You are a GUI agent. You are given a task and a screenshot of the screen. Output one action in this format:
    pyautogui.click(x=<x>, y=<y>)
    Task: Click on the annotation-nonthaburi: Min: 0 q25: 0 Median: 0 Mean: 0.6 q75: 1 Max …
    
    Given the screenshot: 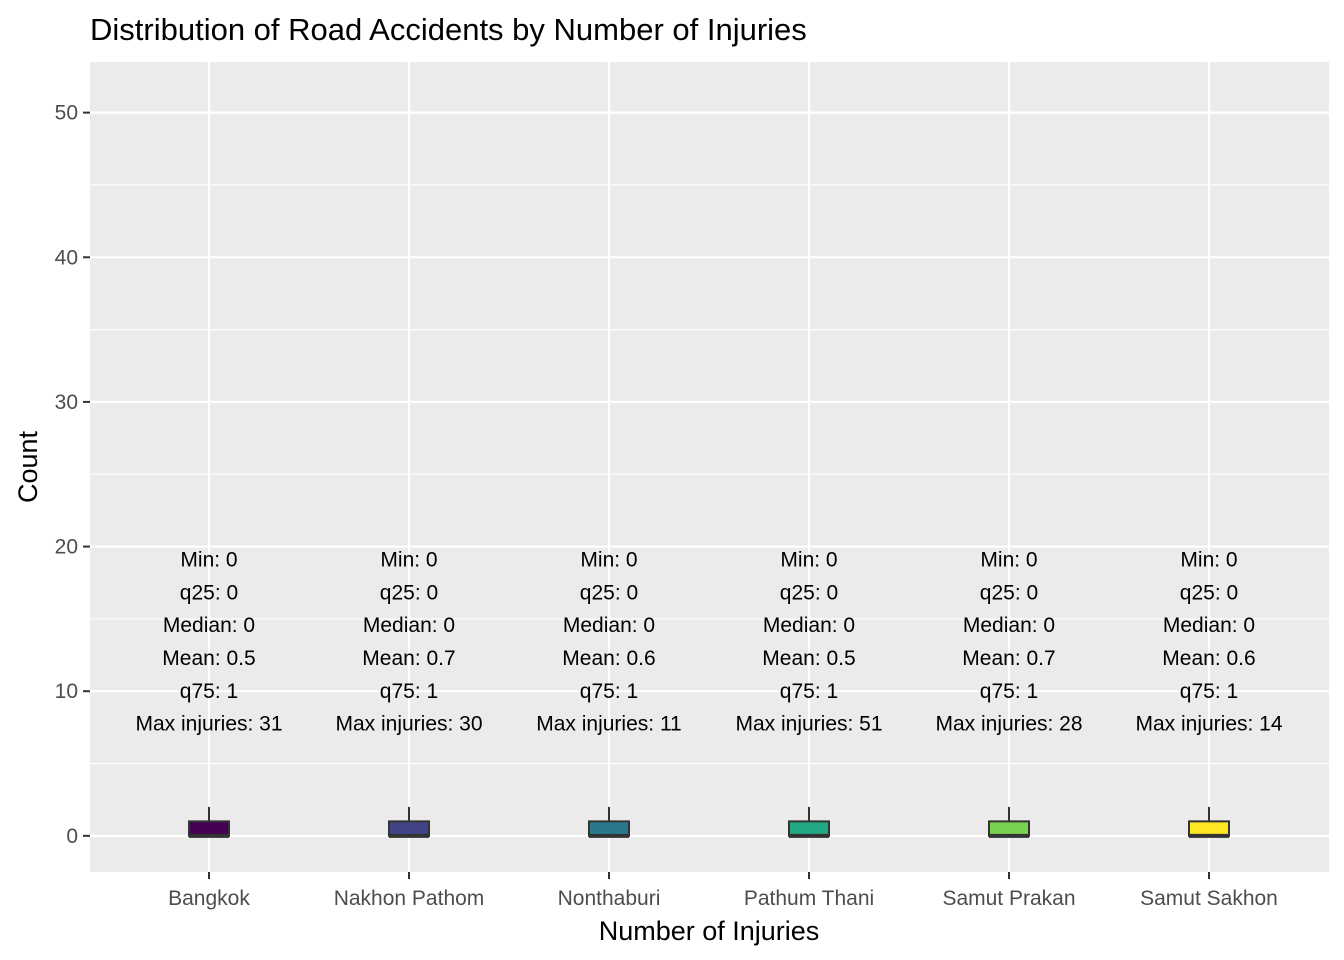 What is the action you would take?
    pyautogui.click(x=609, y=642)
    